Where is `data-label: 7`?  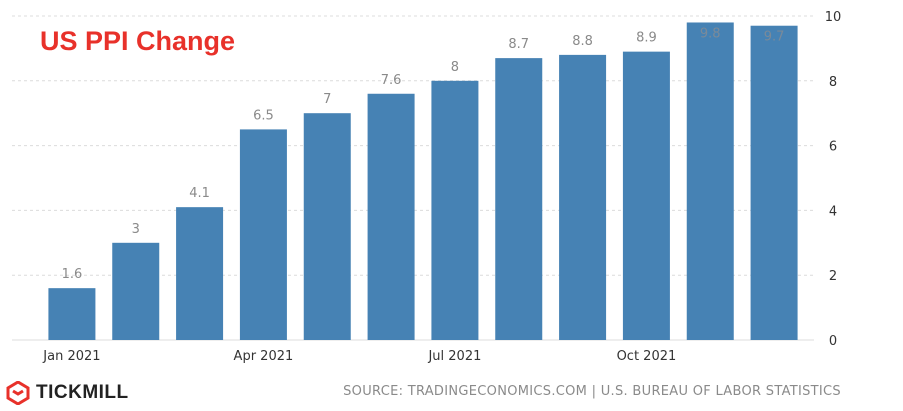 data-label: 7 is located at coordinates (327, 99).